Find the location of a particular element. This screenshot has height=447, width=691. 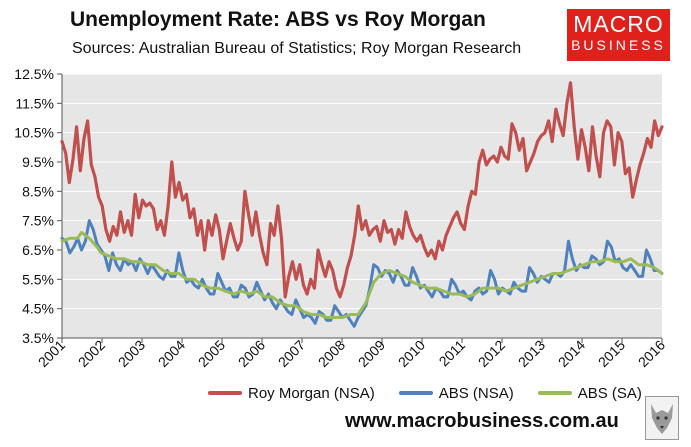

legend-label: ABS (SA) is located at coordinates (609, 393).